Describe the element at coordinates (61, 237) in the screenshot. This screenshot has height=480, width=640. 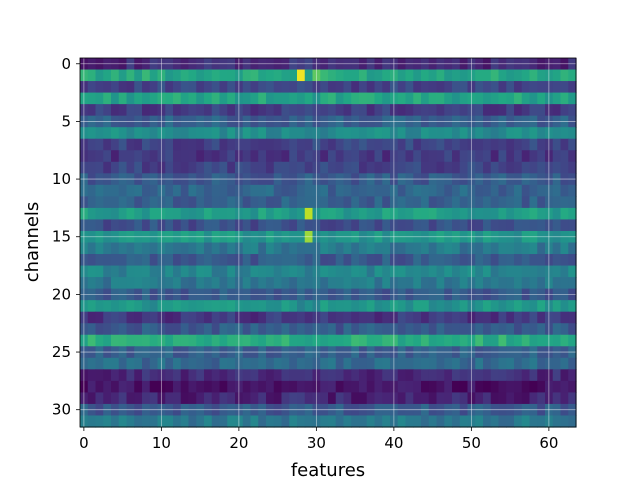
I see `y-tick-label: 15` at that location.